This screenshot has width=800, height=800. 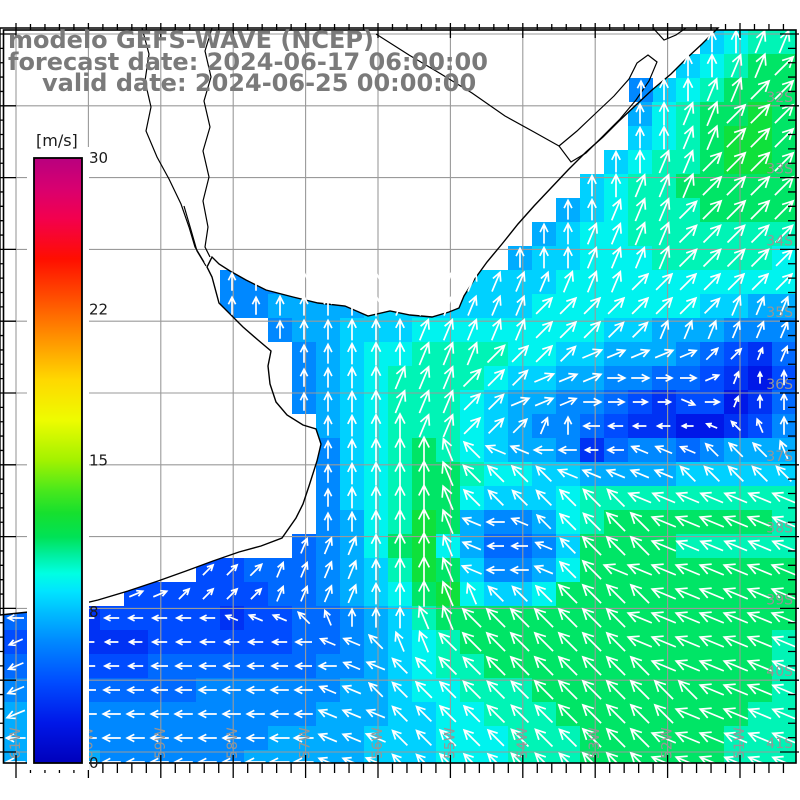 I want to click on colorbar-tick-label: 15, so click(x=98, y=461).